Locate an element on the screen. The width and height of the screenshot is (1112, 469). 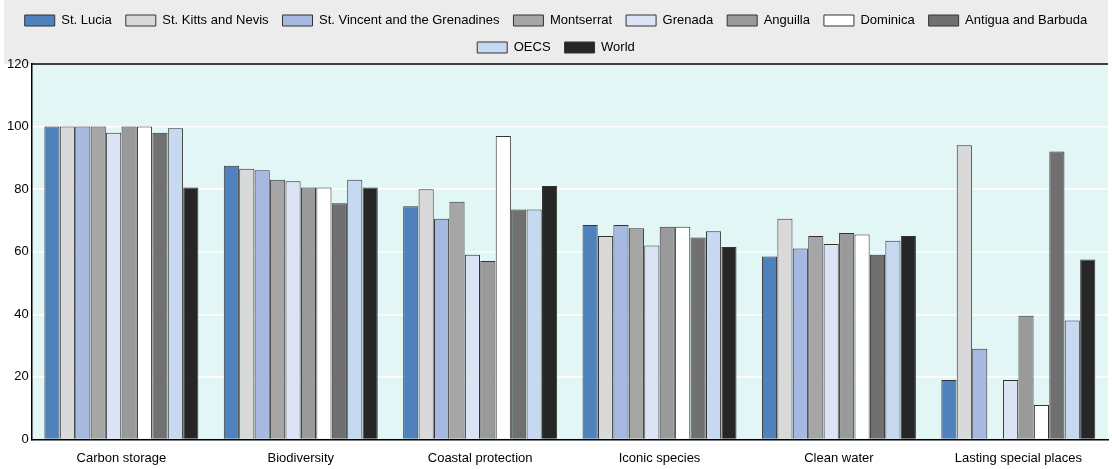
x-tick-label: Iconic species is located at coordinates (659, 457).